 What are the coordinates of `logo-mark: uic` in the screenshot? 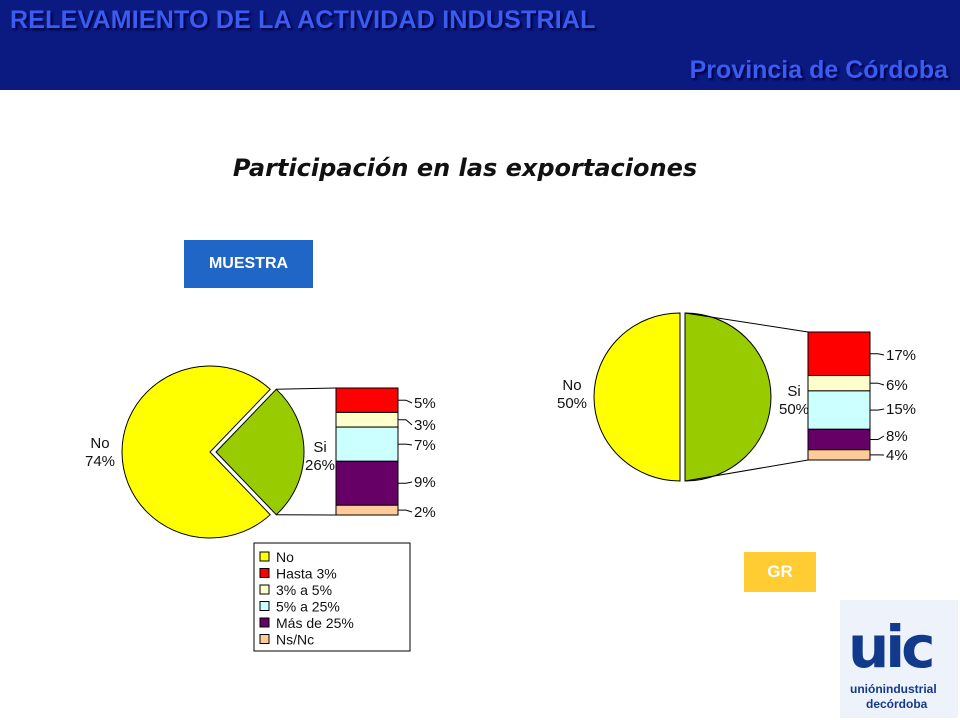 It's located at (892, 647).